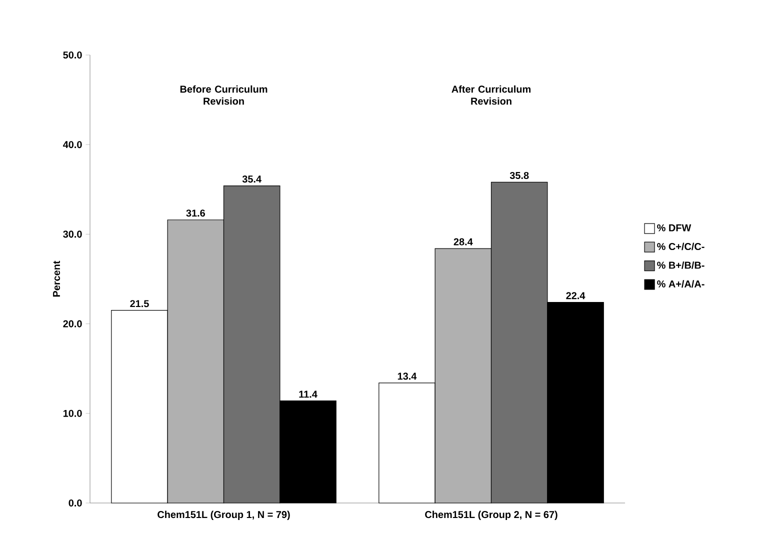 The image size is (773, 542). What do you see at coordinates (519, 176) in the screenshot?
I see `data-label: 35.8` at bounding box center [519, 176].